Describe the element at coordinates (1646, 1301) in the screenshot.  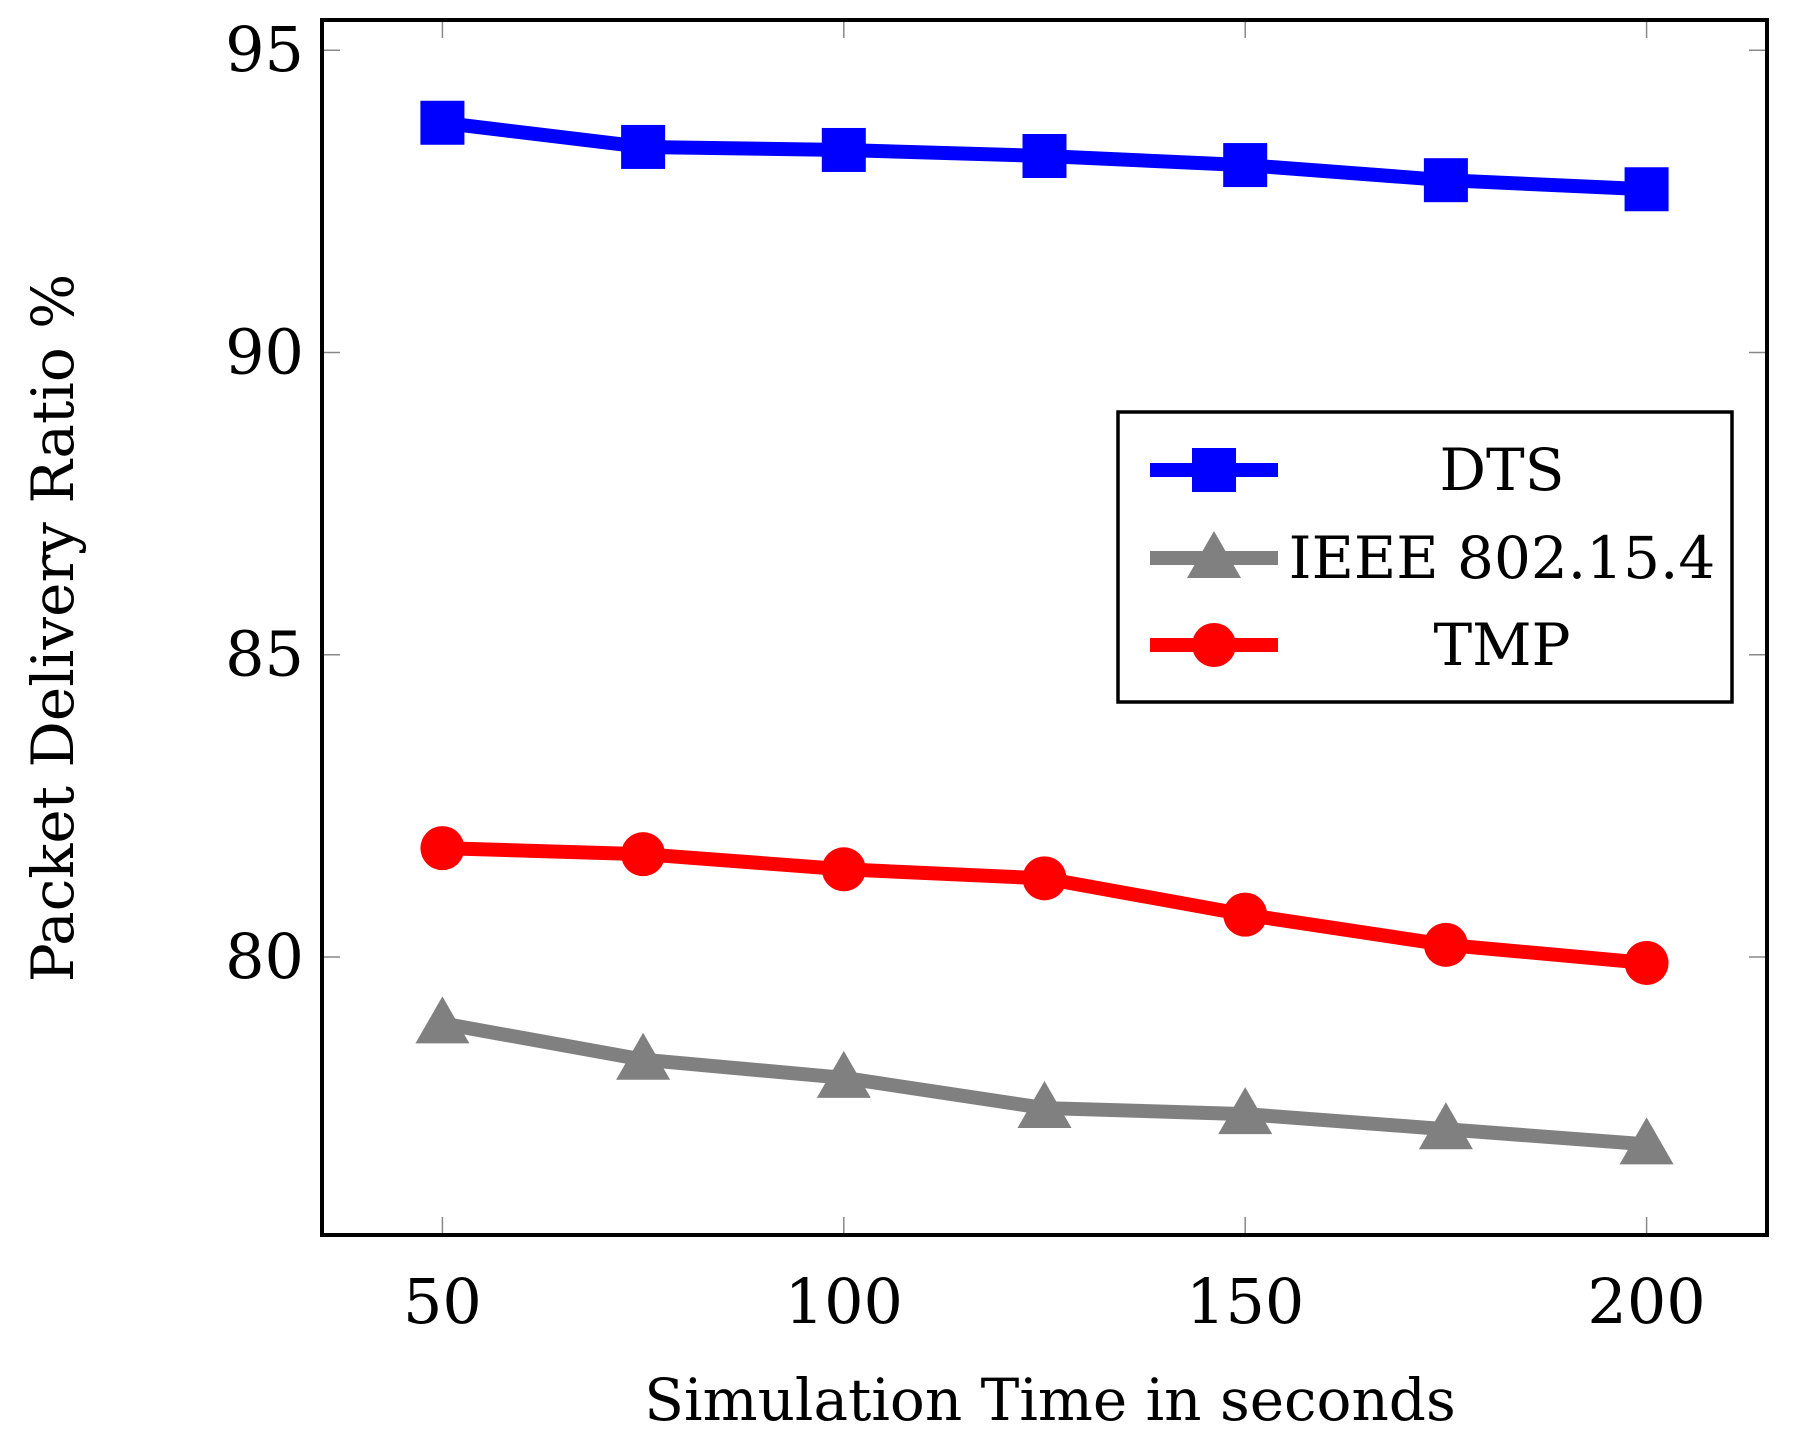
I see `x-tick-label: 200` at that location.